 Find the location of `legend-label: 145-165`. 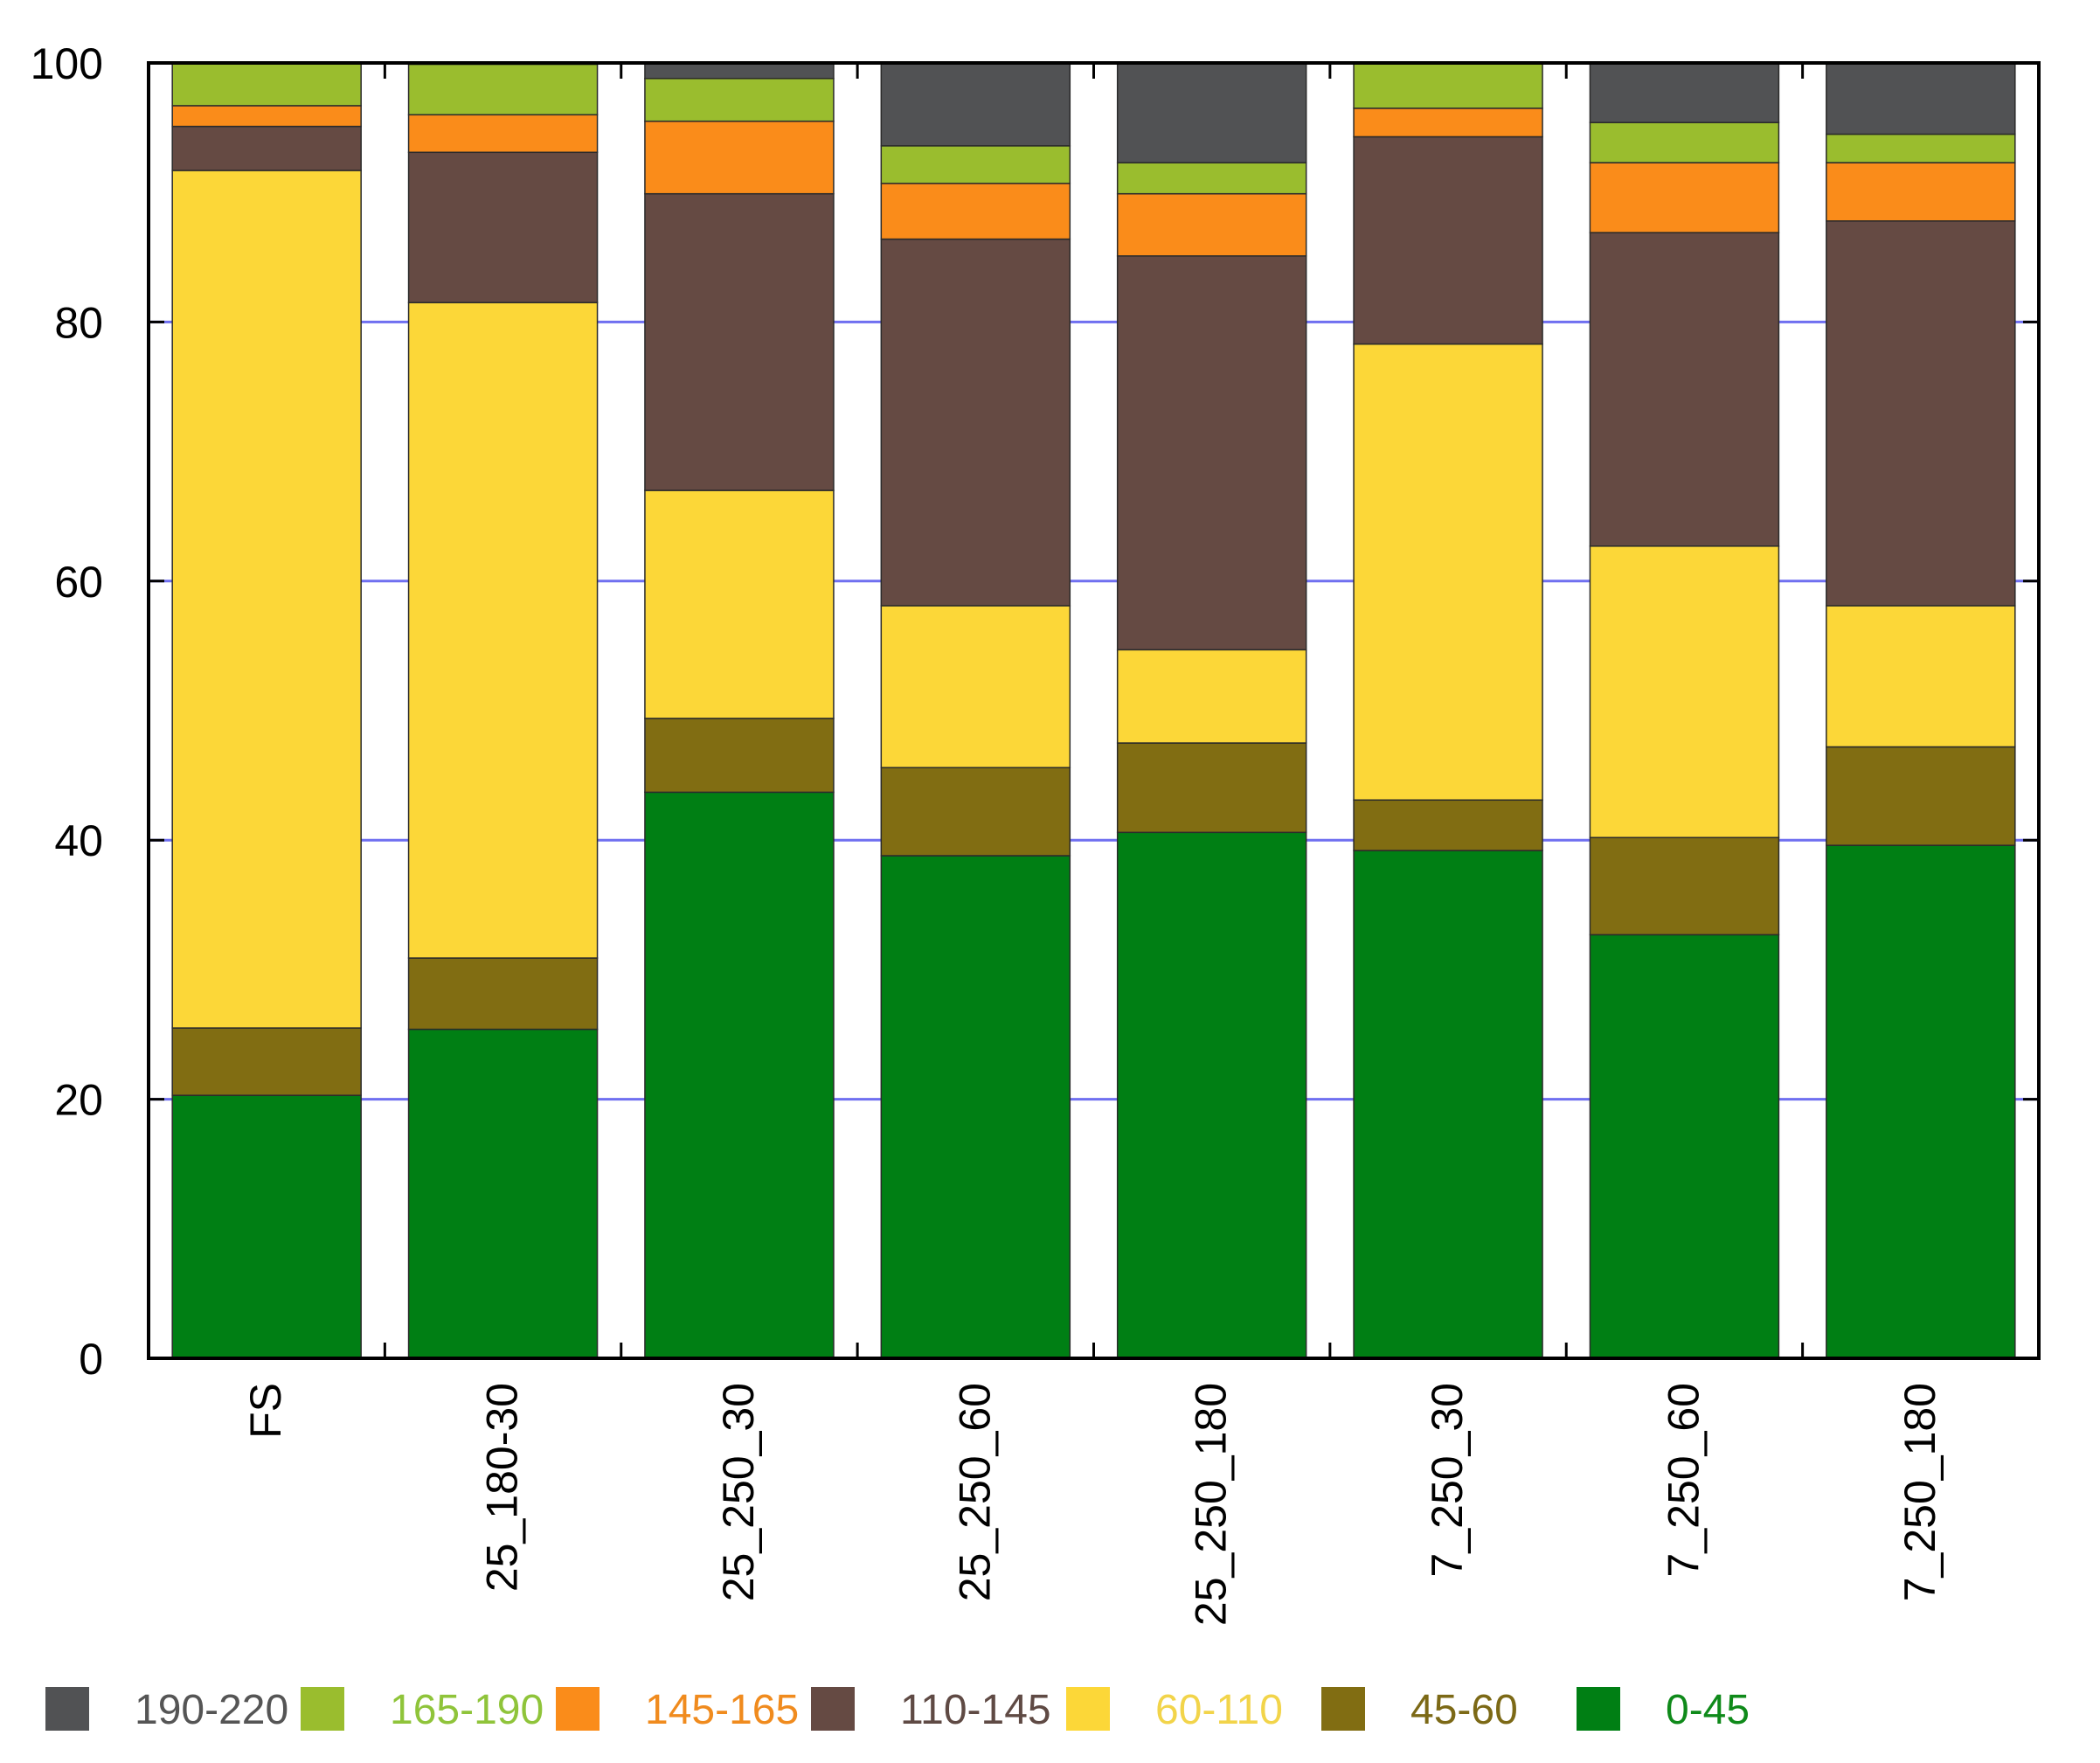

legend-label: 145-165 is located at coordinates (722, 1710).